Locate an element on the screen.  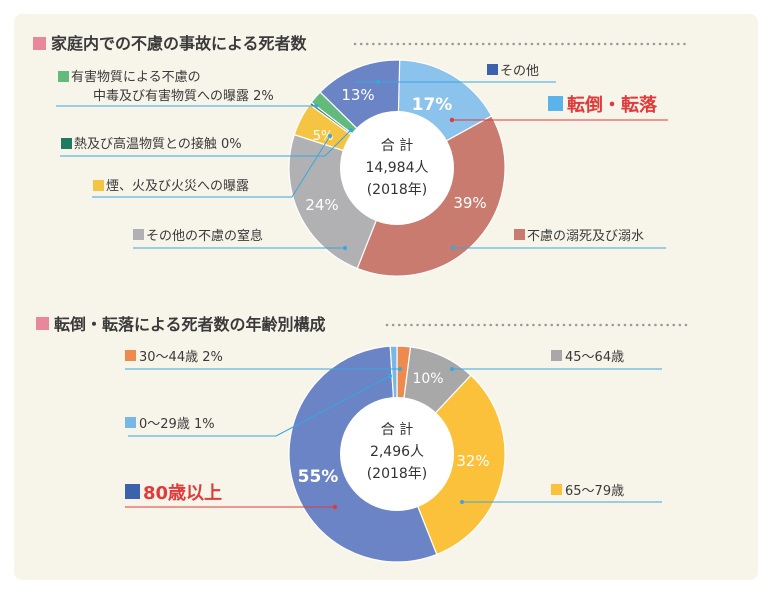
chart2-title: 転倒・転落による死者数の年齢別構成 is located at coordinates (190, 324).